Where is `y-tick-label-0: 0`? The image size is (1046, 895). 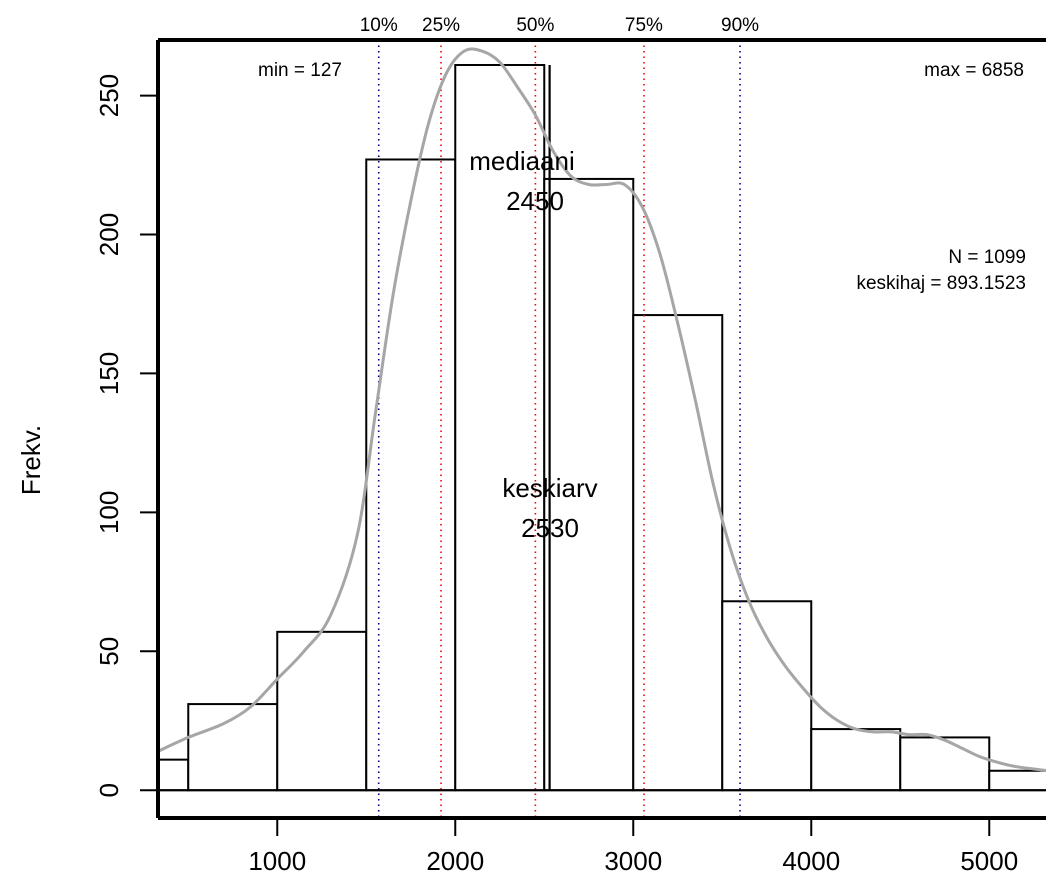 y-tick-label-0: 0 is located at coordinates (109, 790).